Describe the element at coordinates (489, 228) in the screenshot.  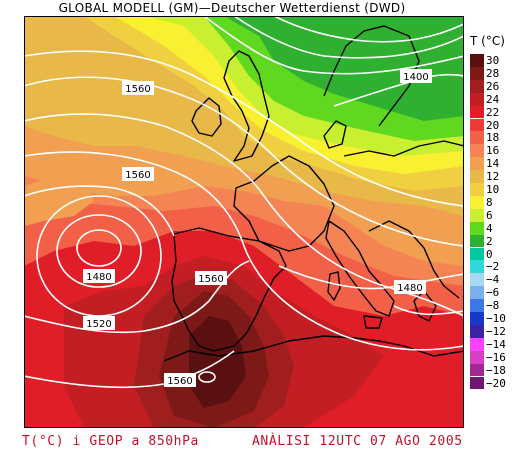
I see `legend-tick-label: 4` at that location.